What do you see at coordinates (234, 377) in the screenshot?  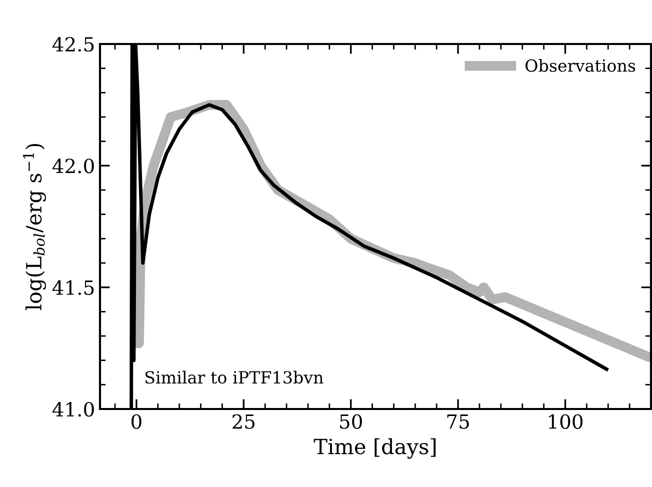 I see `annotation: Similar to iPTF13bvn` at bounding box center [234, 377].